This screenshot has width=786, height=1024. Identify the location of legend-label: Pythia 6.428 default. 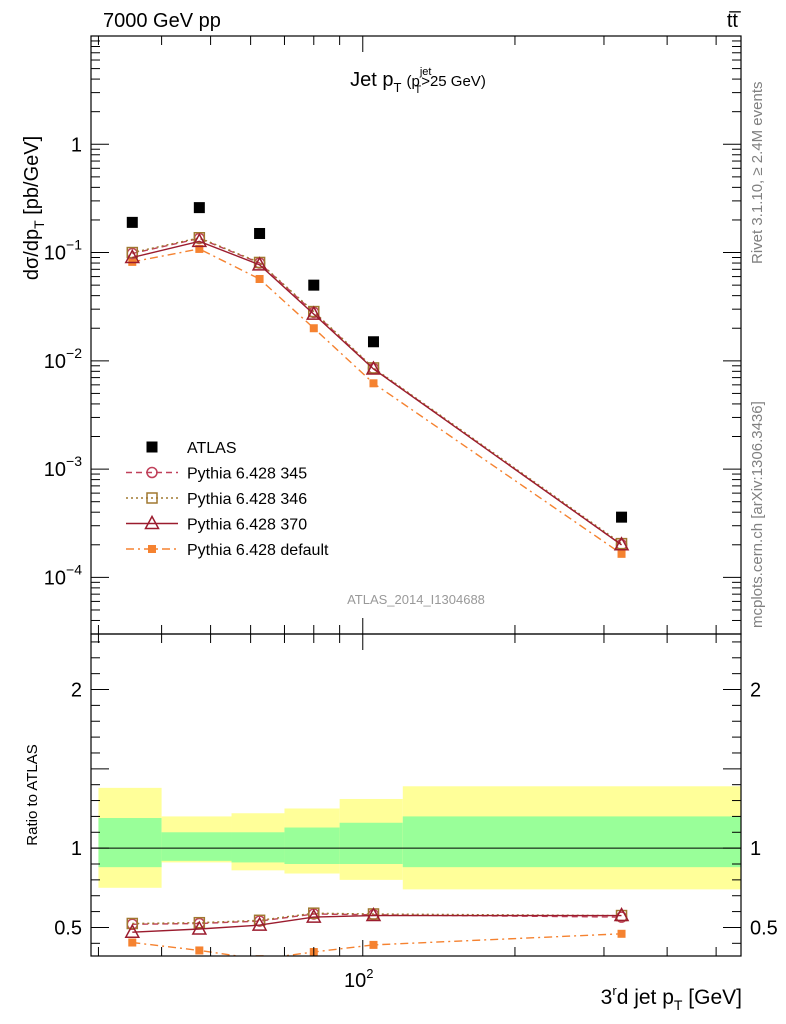
(258, 550).